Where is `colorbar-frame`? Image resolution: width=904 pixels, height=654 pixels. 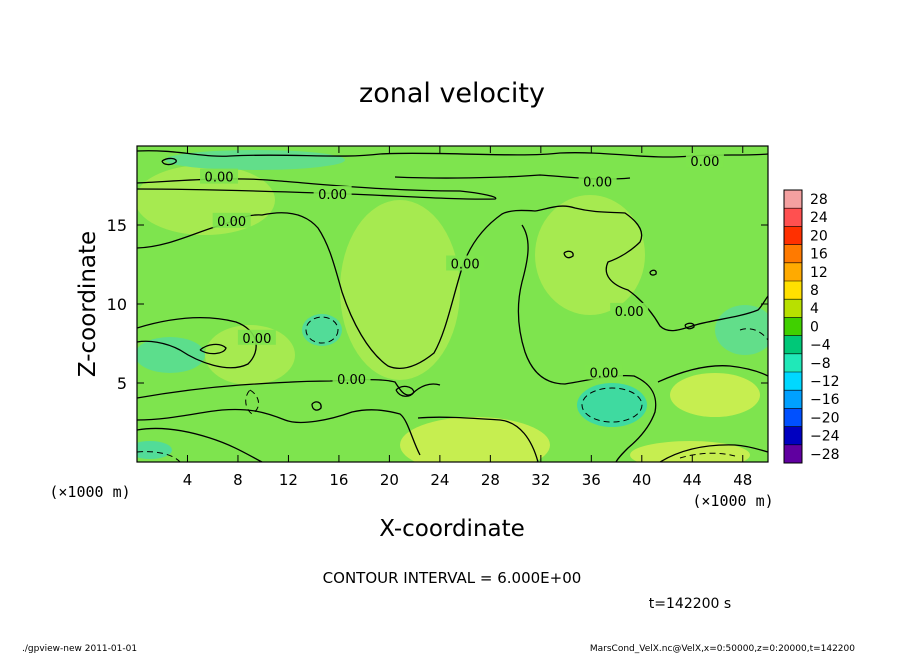
colorbar-frame is located at coordinates (793, 326).